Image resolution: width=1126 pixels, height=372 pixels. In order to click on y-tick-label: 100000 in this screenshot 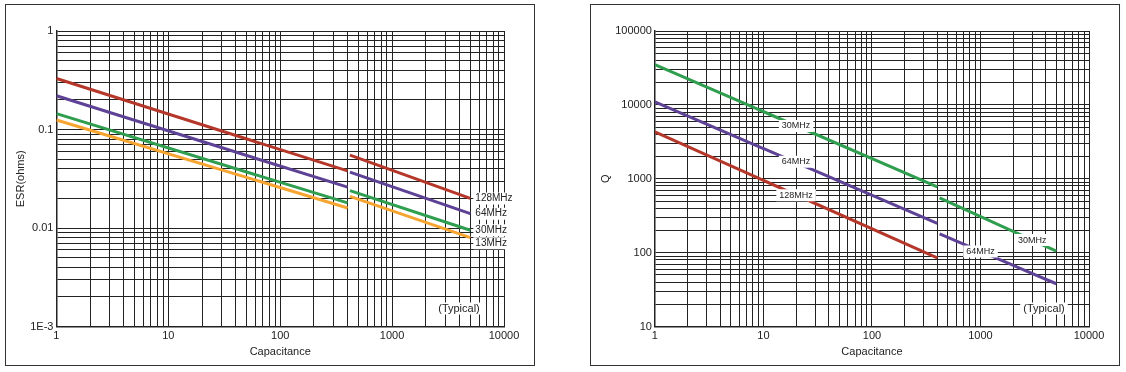, I will do `click(633, 30)`.